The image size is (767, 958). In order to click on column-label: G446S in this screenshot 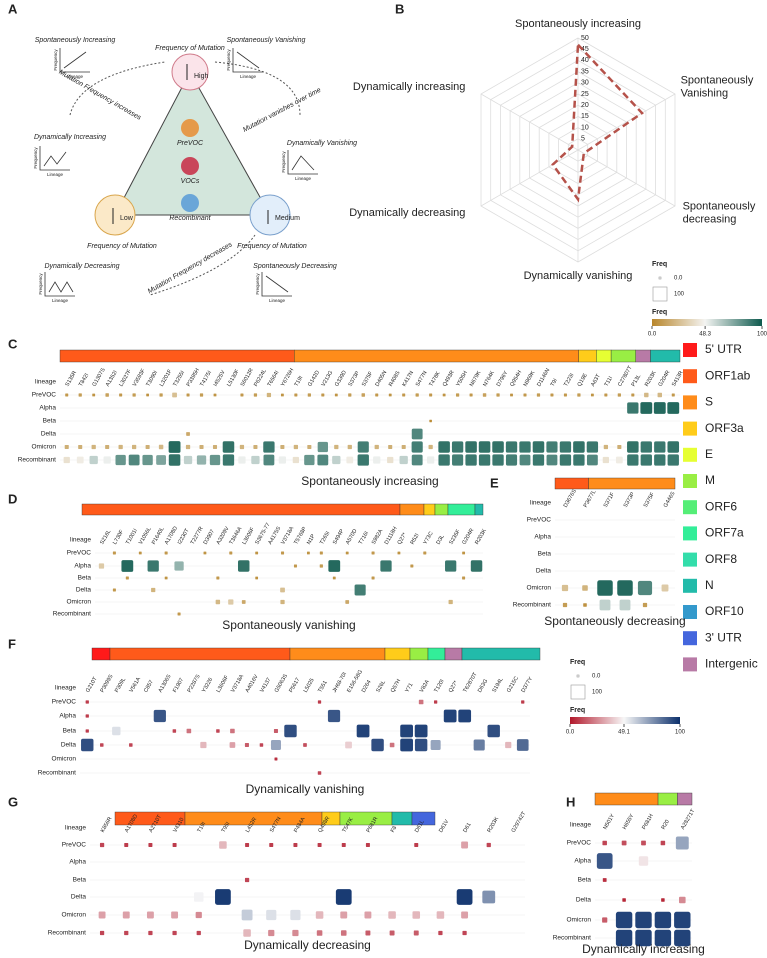, I will do `click(670, 500)`.